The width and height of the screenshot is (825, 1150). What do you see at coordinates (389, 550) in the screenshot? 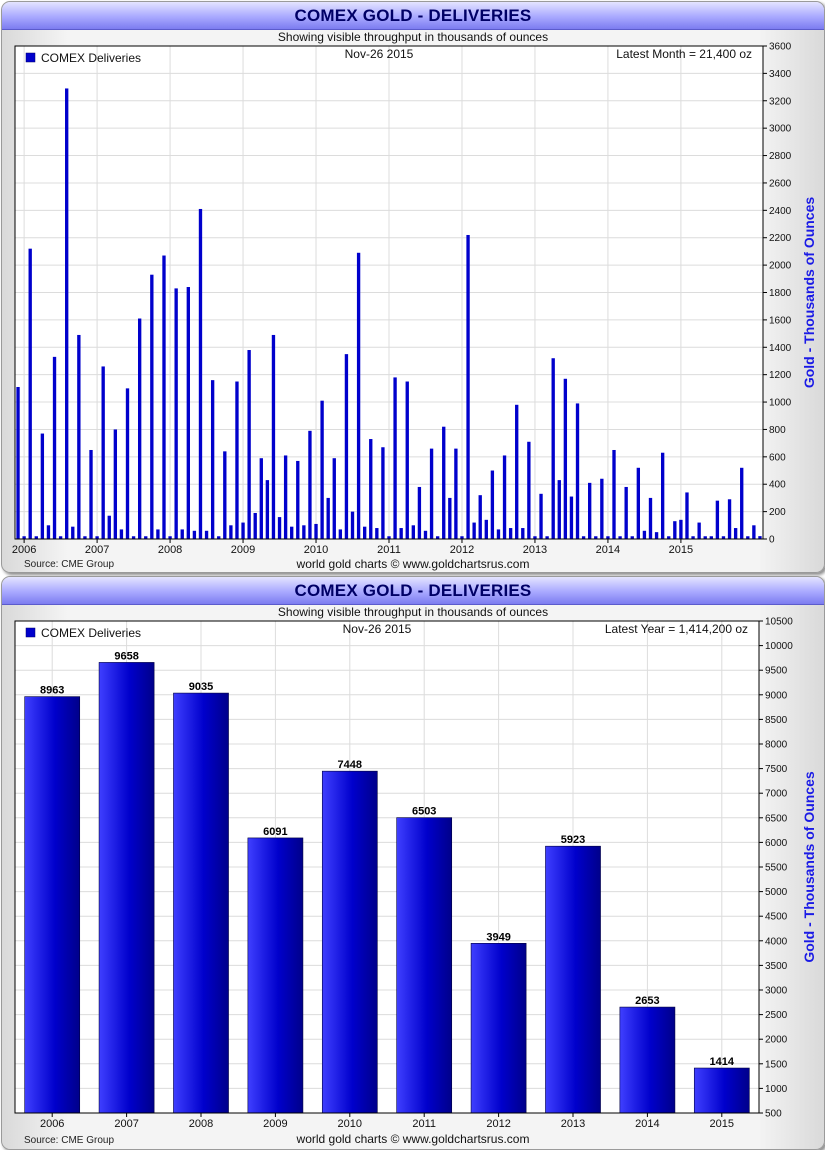
I see `x-tick-label: 2011` at bounding box center [389, 550].